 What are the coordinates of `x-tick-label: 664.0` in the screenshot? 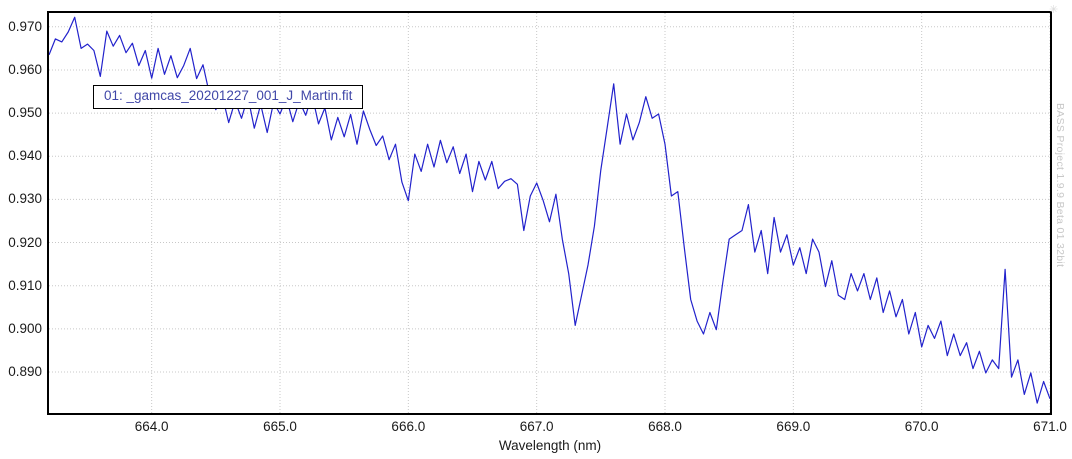 It's located at (151, 426).